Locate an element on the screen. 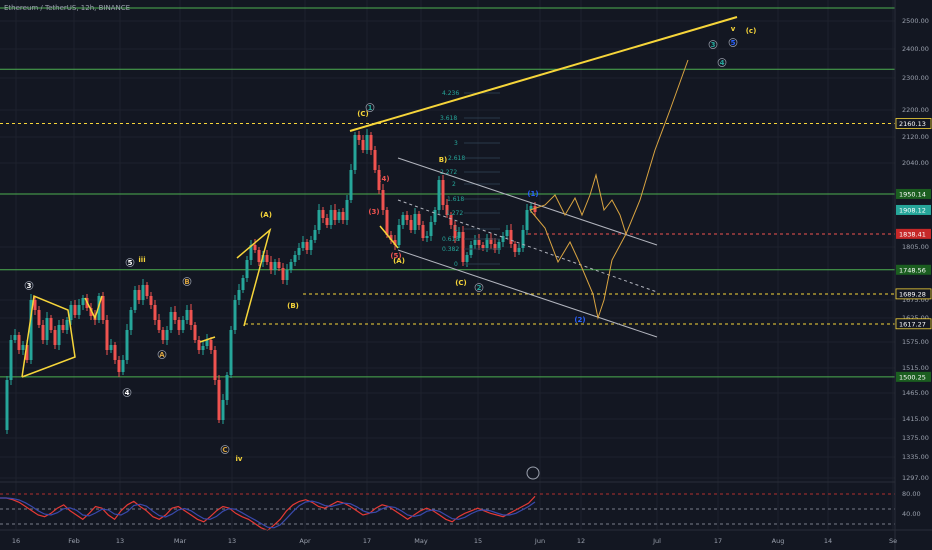 This screenshot has width=932, height=550. x-tick-11: Jul is located at coordinates (656, 541).